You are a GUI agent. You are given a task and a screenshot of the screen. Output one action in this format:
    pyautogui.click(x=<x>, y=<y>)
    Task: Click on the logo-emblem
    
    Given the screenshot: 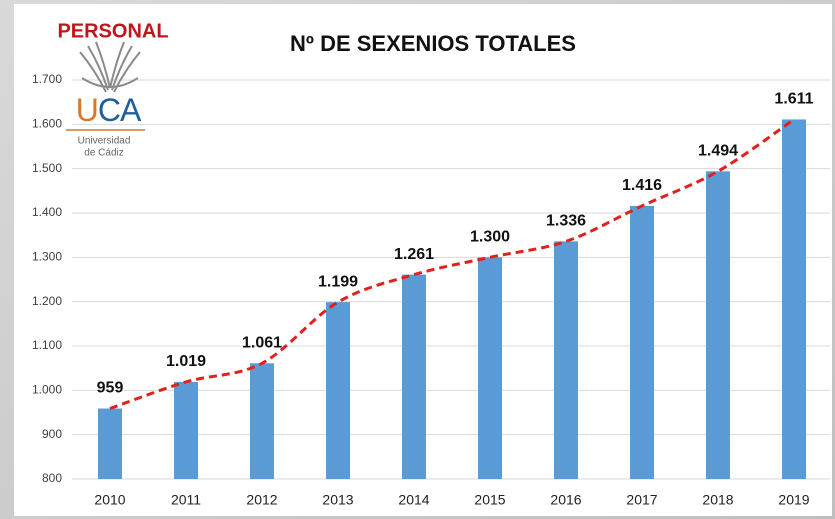 What is the action you would take?
    pyautogui.click(x=110, y=82)
    